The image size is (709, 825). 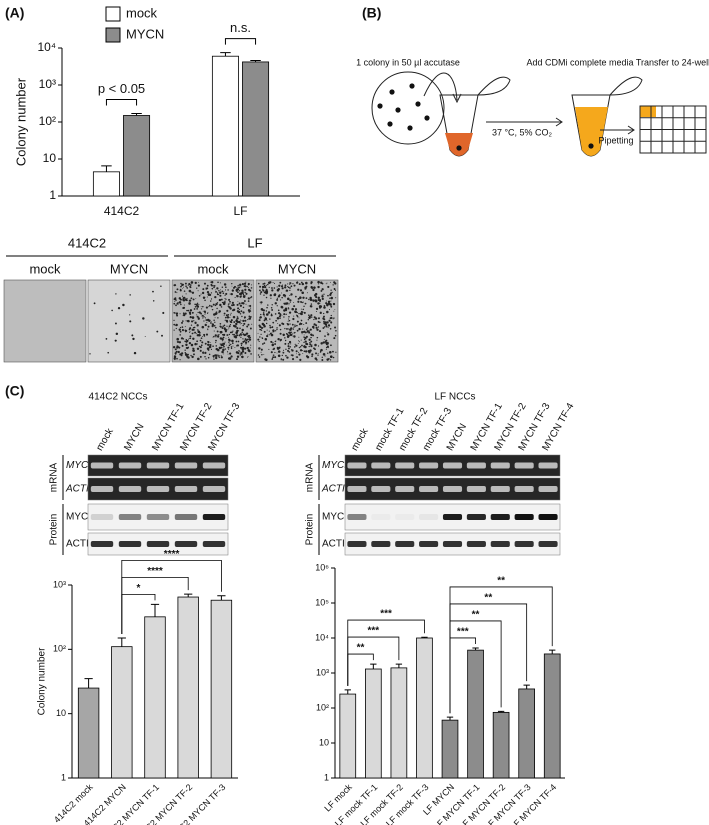 What do you see at coordinates (45, 321) in the screenshot?
I see `colony-image` at bounding box center [45, 321].